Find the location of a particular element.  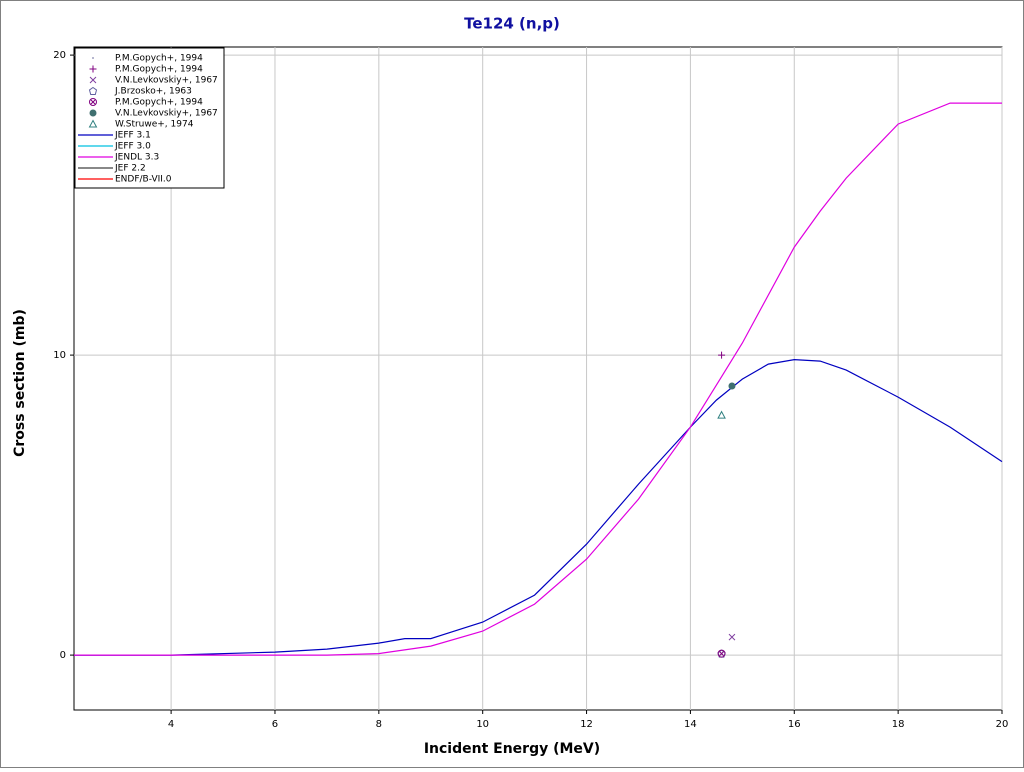

x-tick-label: 18 is located at coordinates (898, 724).